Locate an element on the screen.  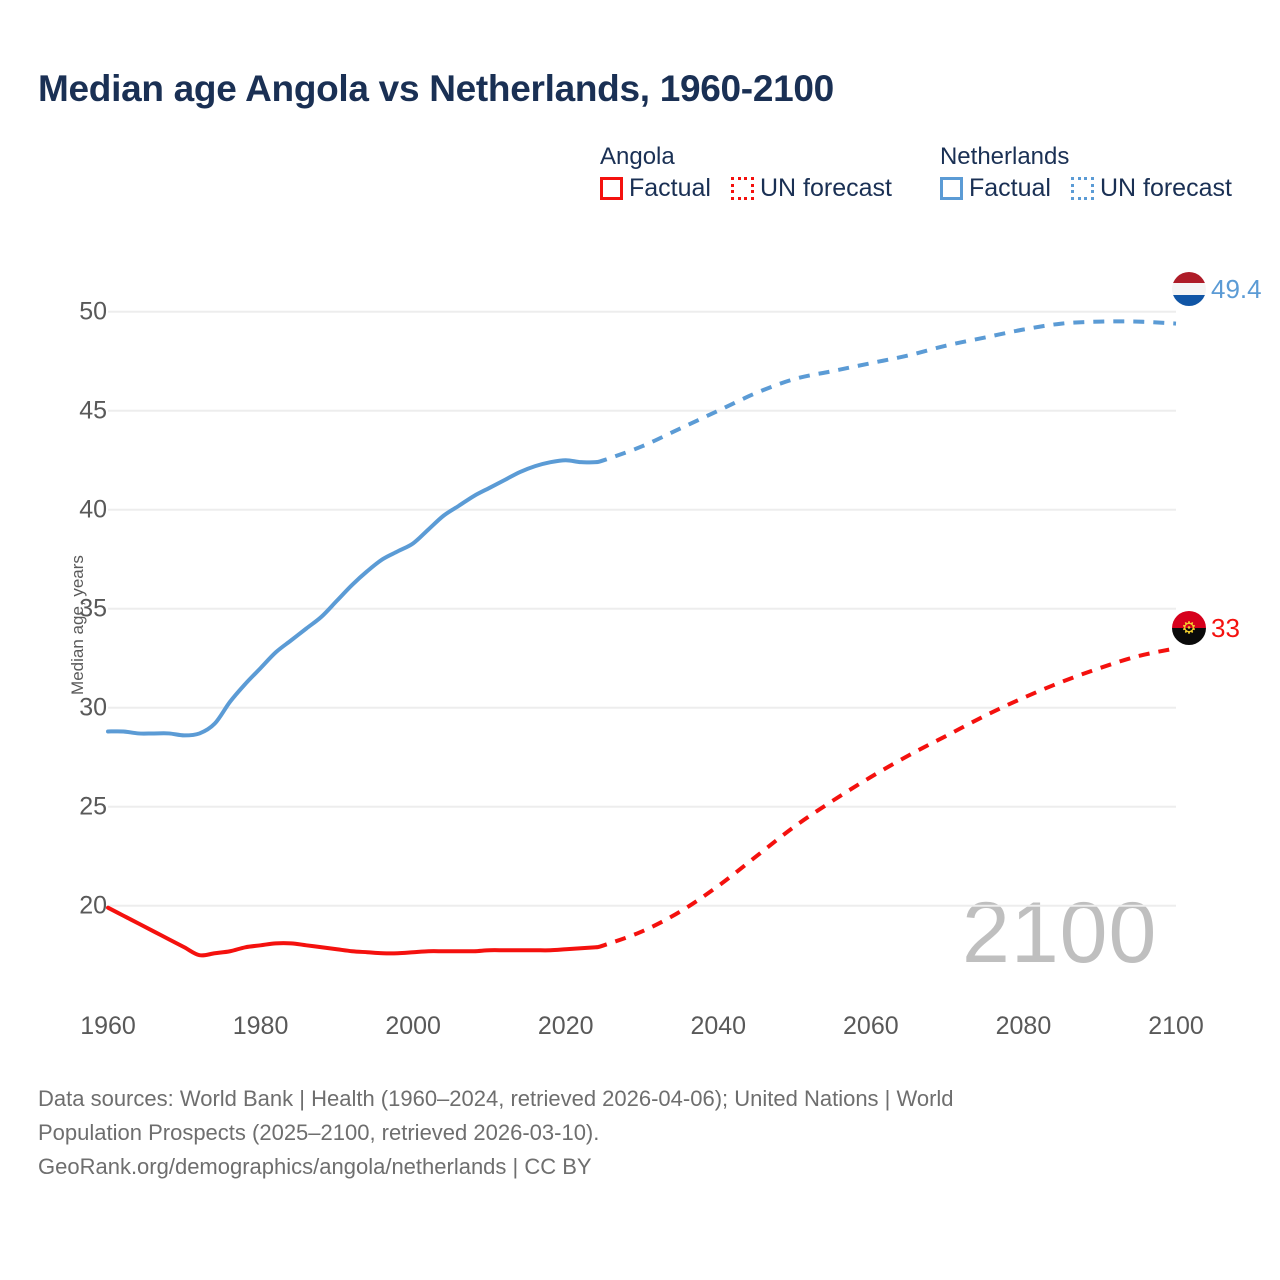
x-axis-tick-2020: 2020 is located at coordinates (565, 1026).